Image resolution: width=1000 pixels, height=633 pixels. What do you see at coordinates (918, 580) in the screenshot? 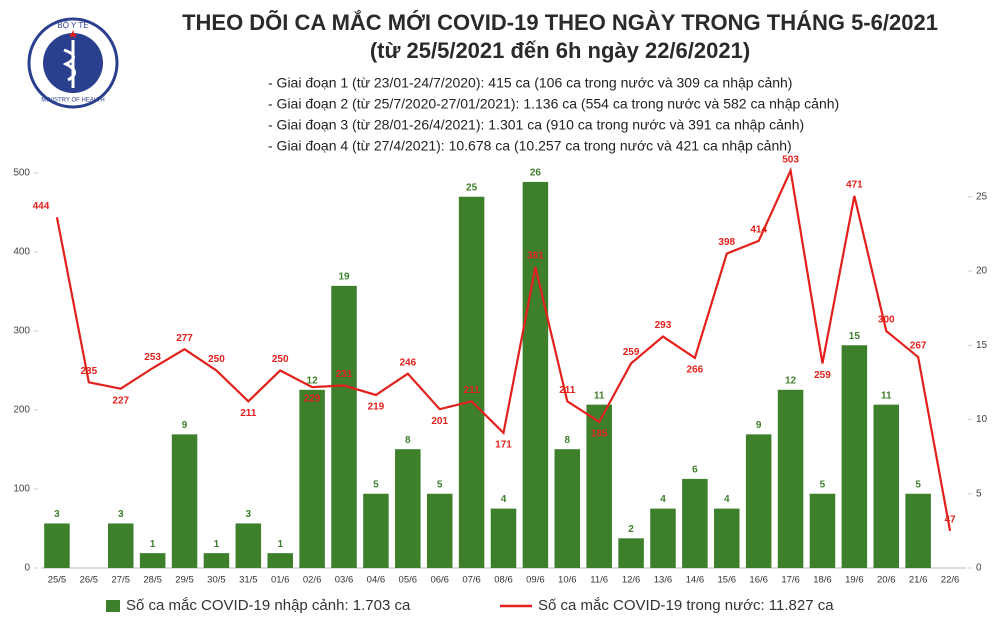
I see `x-tick-label: 21/6` at bounding box center [918, 580].